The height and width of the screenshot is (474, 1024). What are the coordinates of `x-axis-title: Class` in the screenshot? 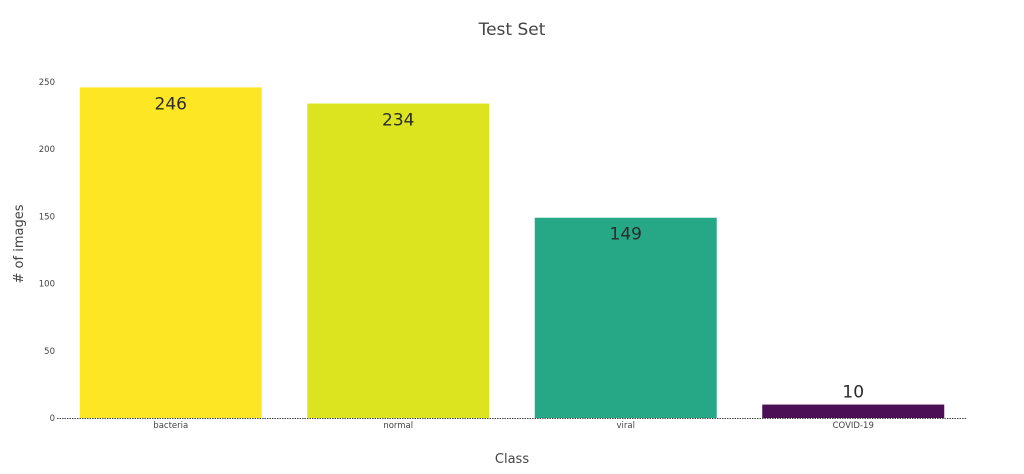 It's located at (512, 459).